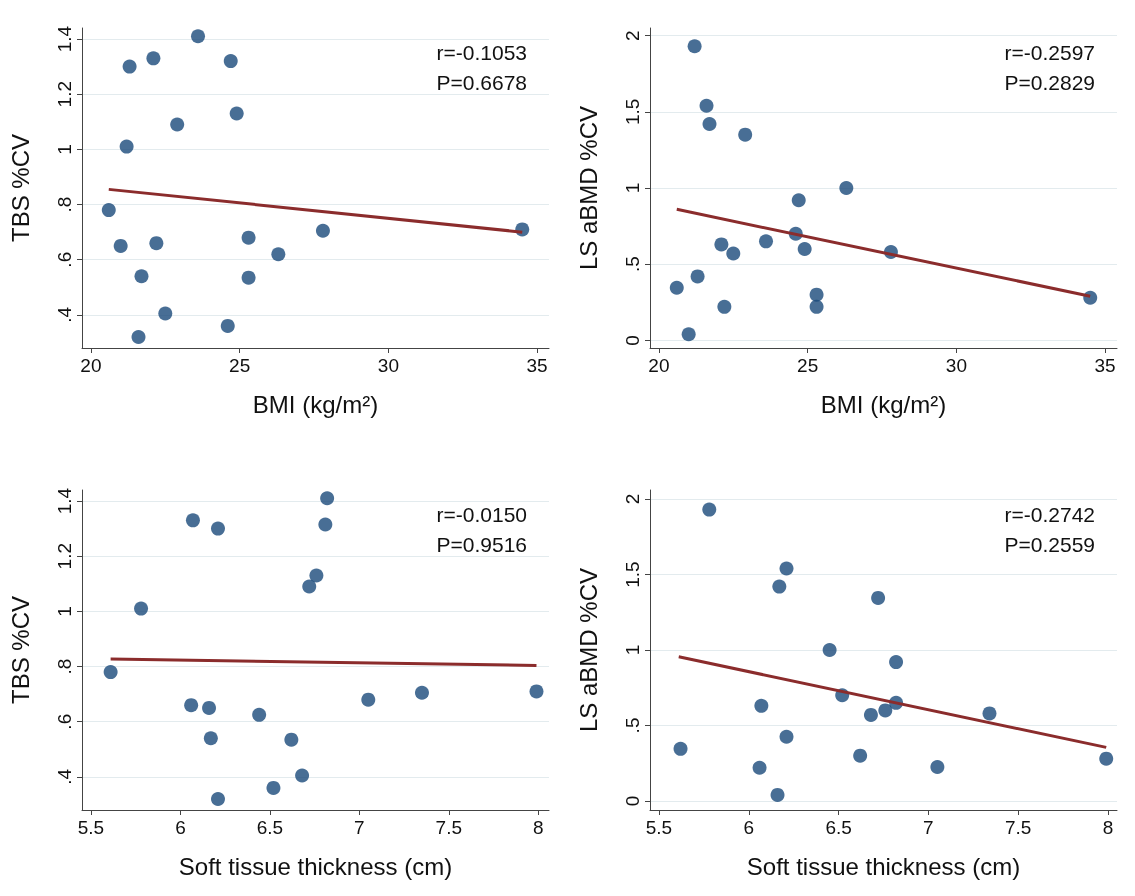  Describe the element at coordinates (1050, 544) in the screenshot. I see `annotation: P=0.2559` at that location.